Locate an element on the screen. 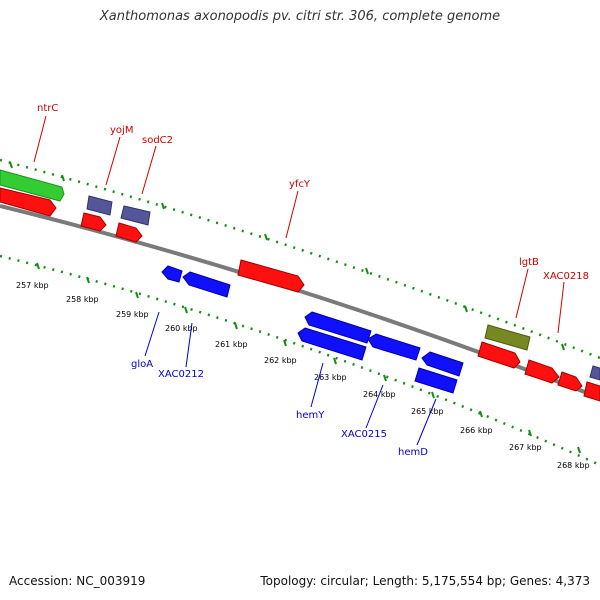 This screenshot has width=600, height=600. gene-sodC2 is located at coordinates (135, 215).